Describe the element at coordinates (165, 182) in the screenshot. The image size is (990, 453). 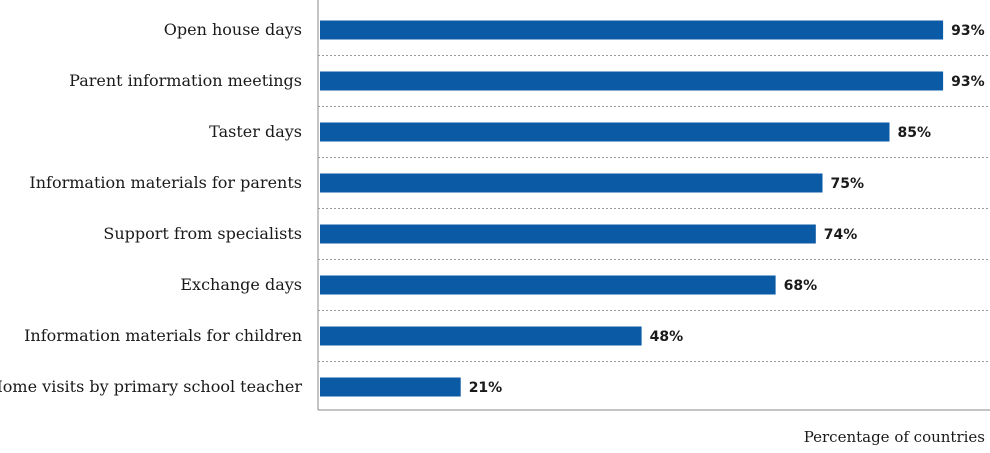
I see `category-label: Information materials for parents` at that location.